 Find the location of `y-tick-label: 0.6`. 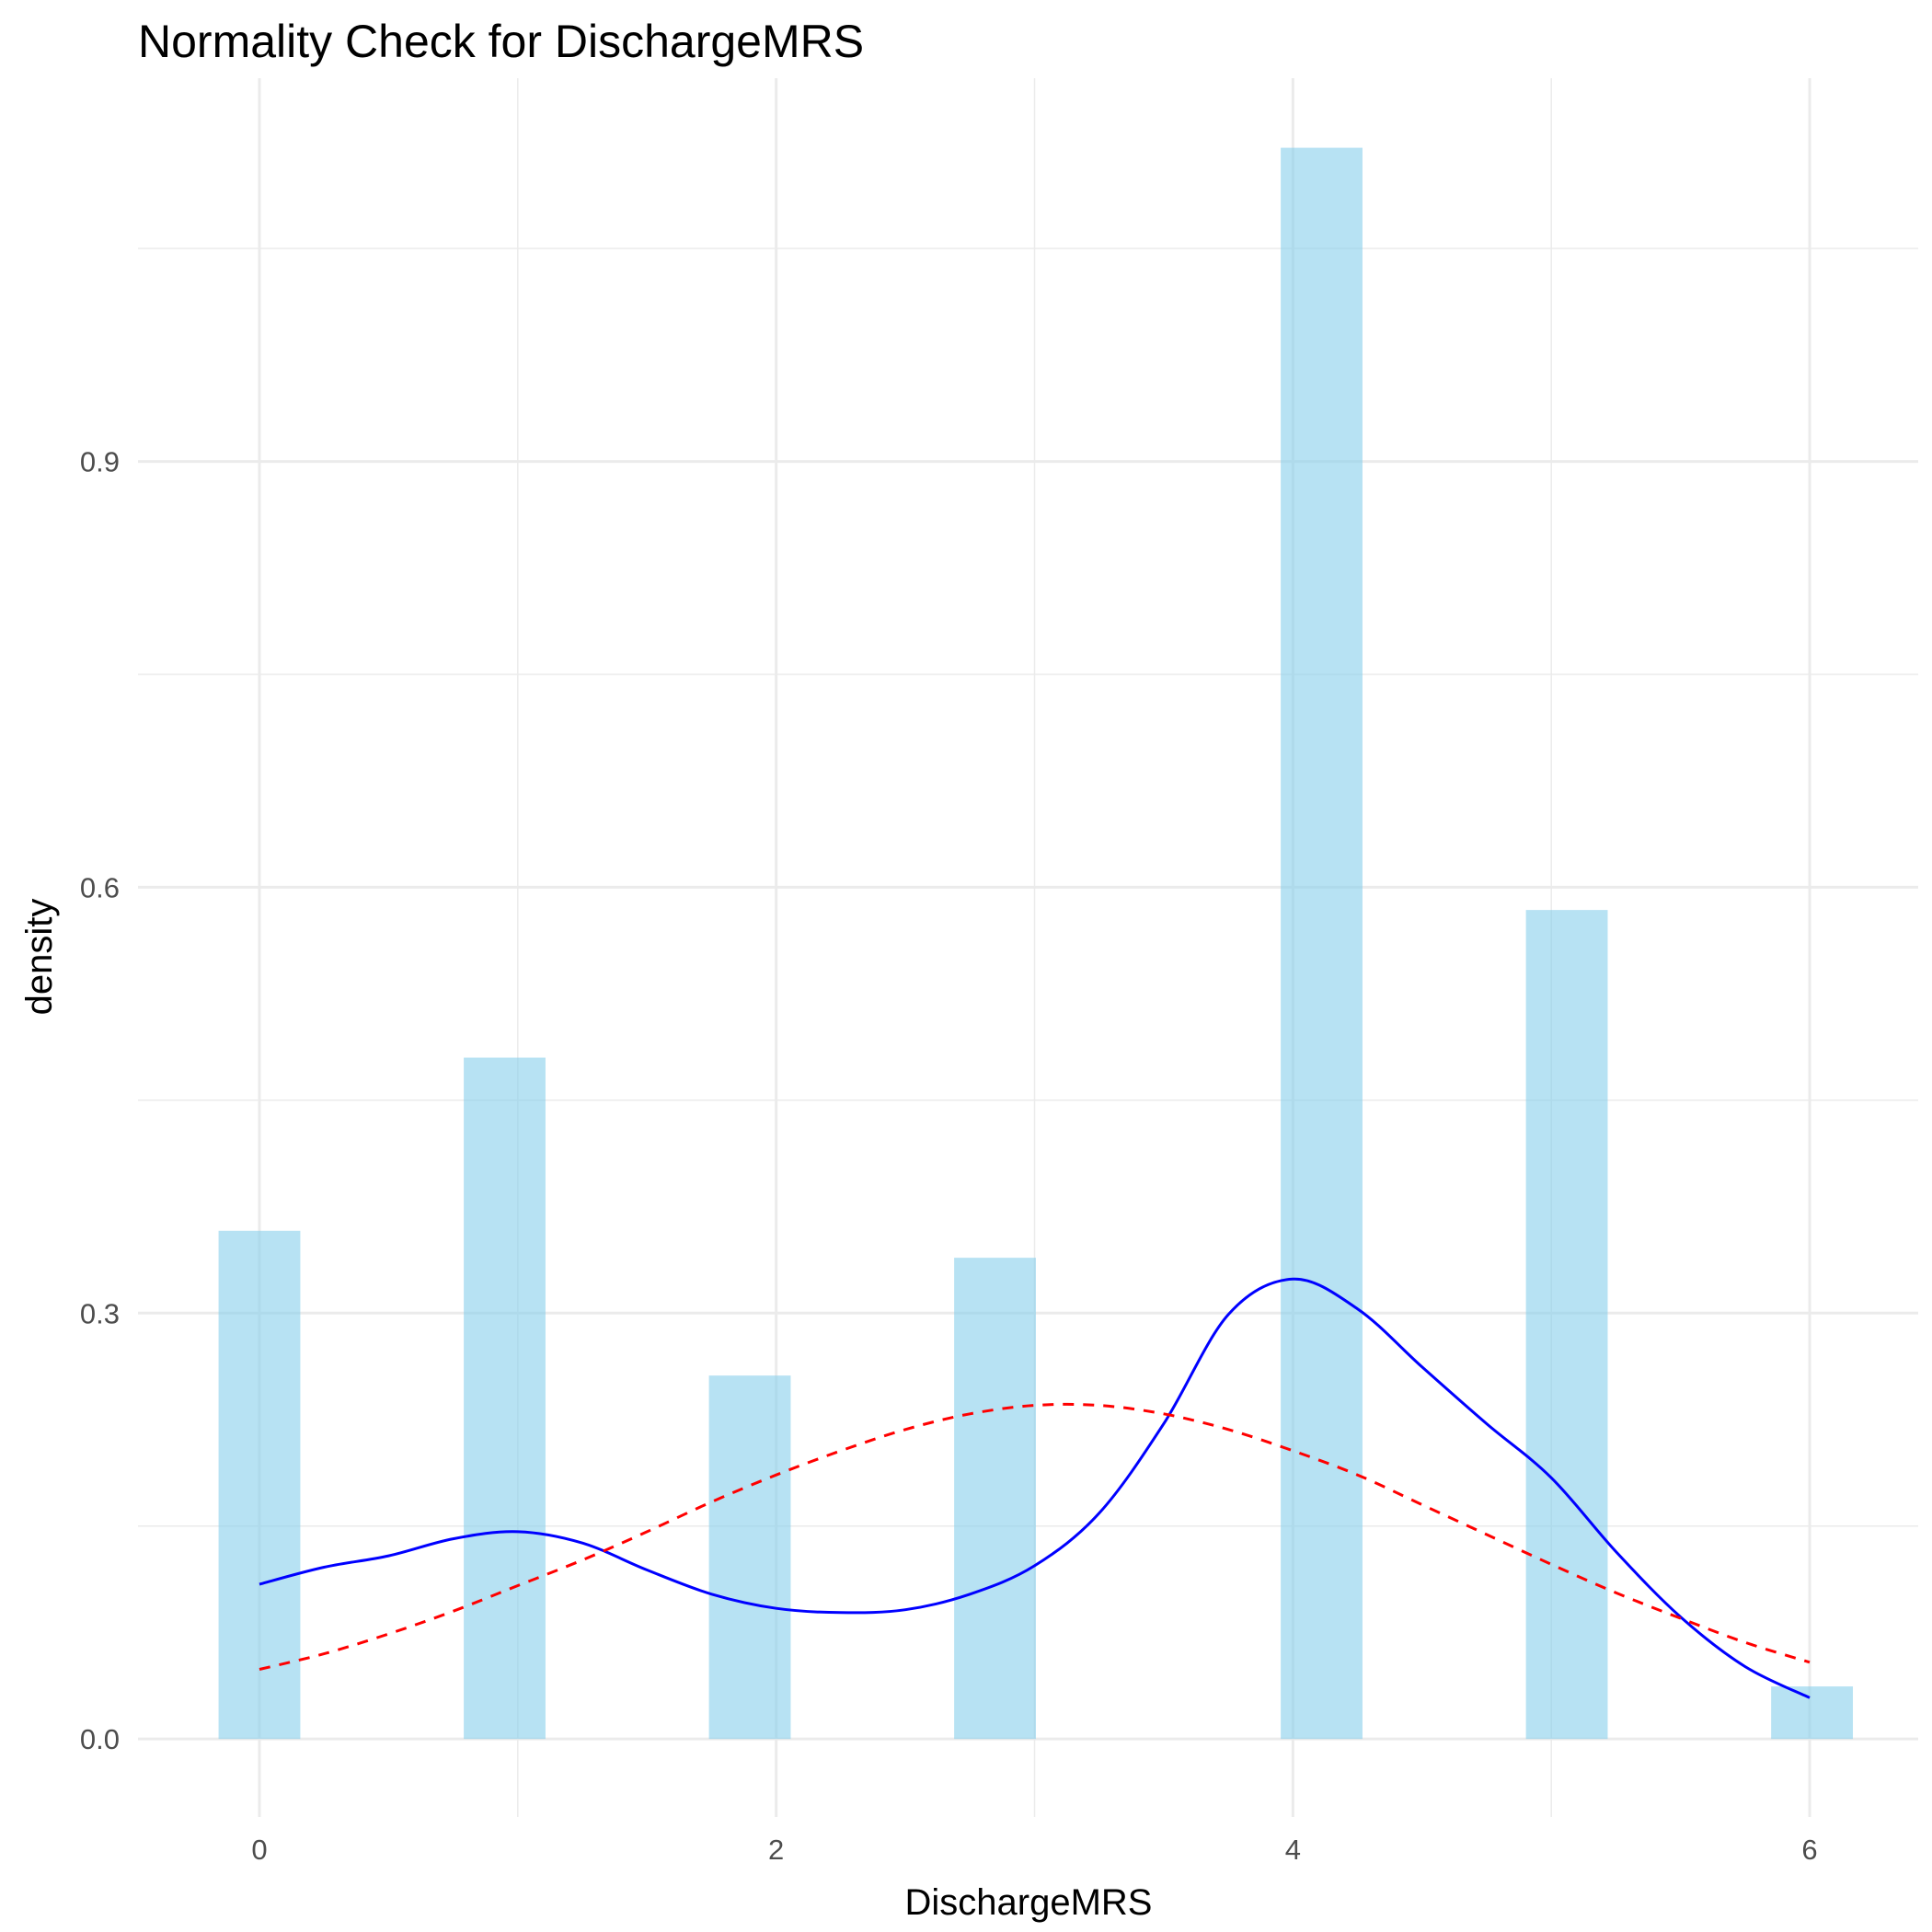

y-tick-label: 0.6 is located at coordinates (100, 887).